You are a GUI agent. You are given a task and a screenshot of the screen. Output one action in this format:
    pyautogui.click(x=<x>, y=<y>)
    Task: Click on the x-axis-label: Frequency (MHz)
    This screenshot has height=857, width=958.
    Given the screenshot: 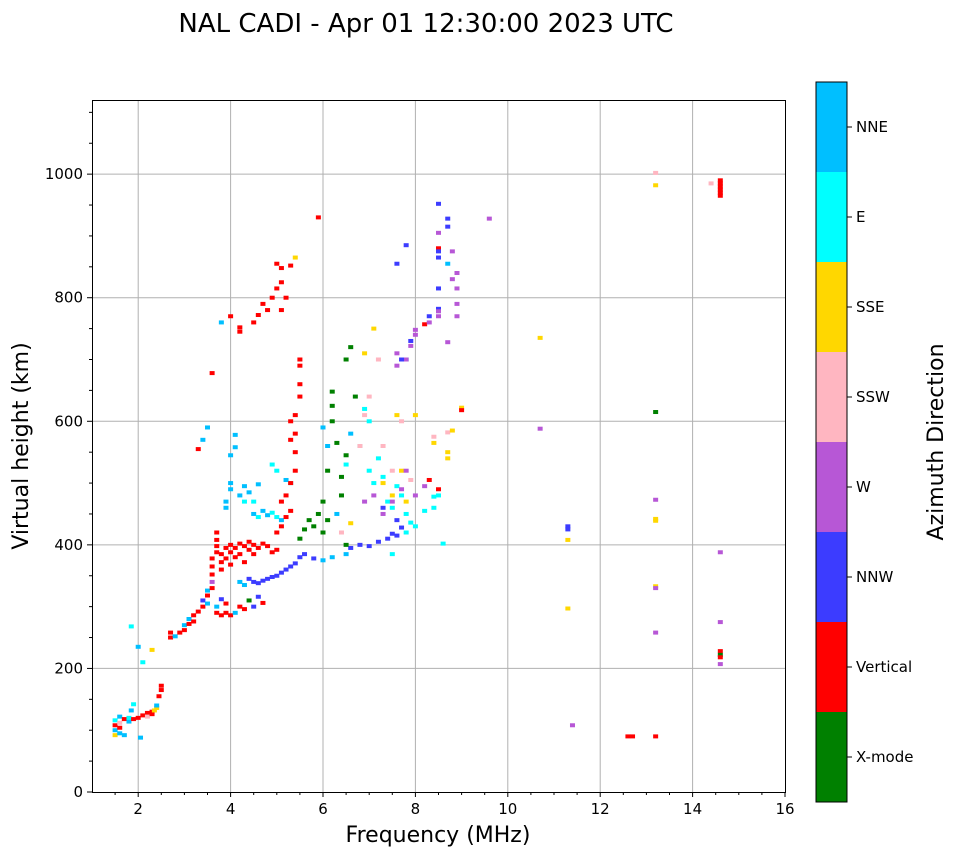 What is the action you would take?
    pyautogui.click(x=438, y=835)
    